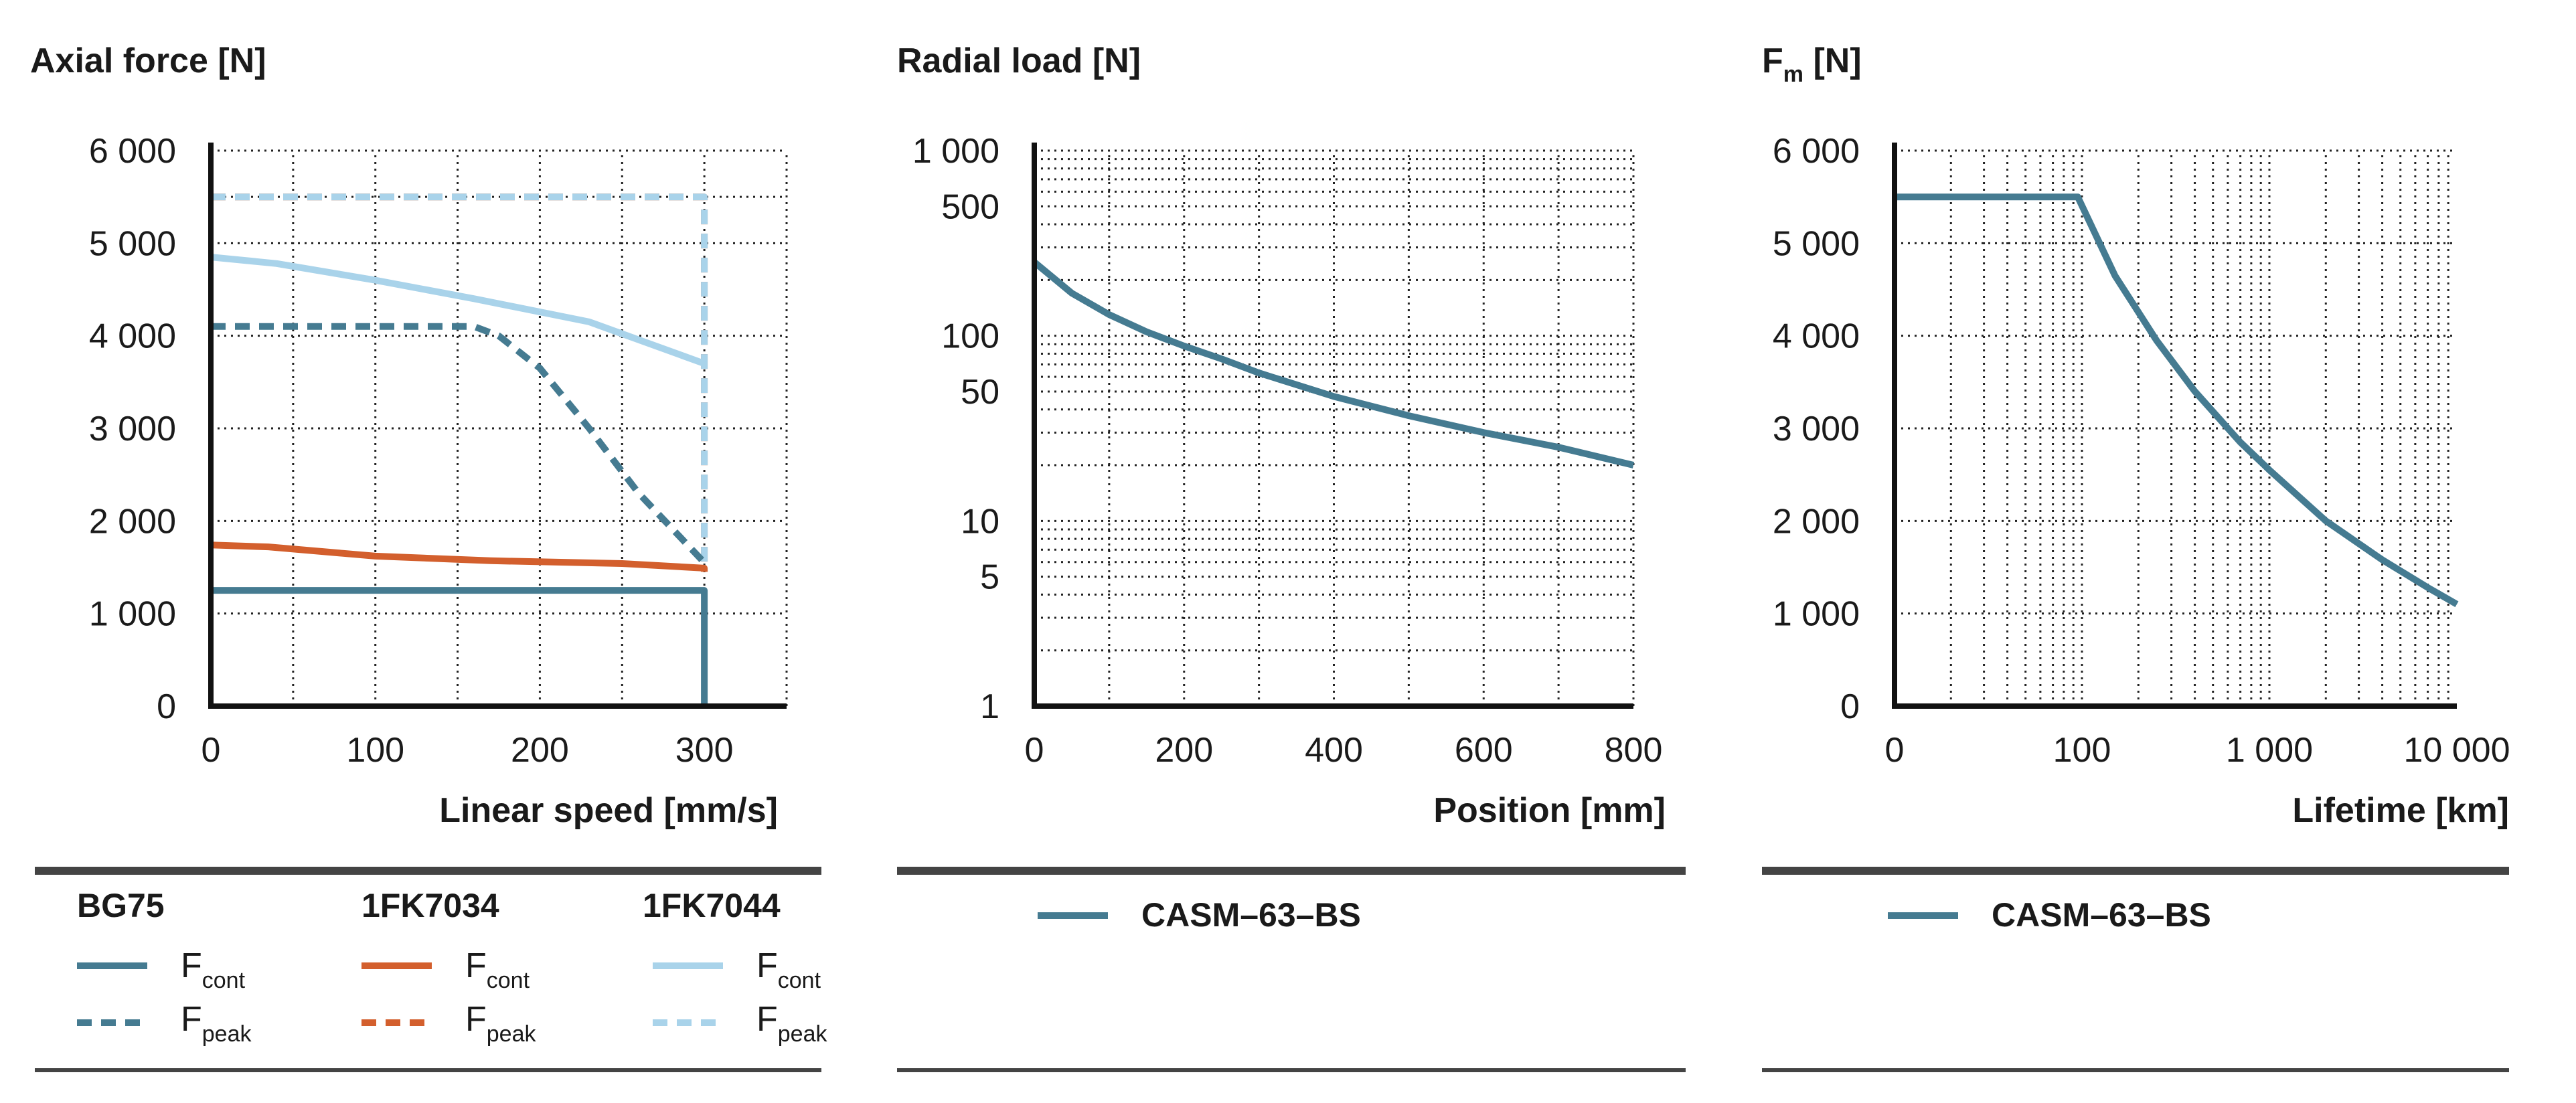  Describe the element at coordinates (459, 444) in the screenshot. I see `series-line-bg75-f-peak` at that location.